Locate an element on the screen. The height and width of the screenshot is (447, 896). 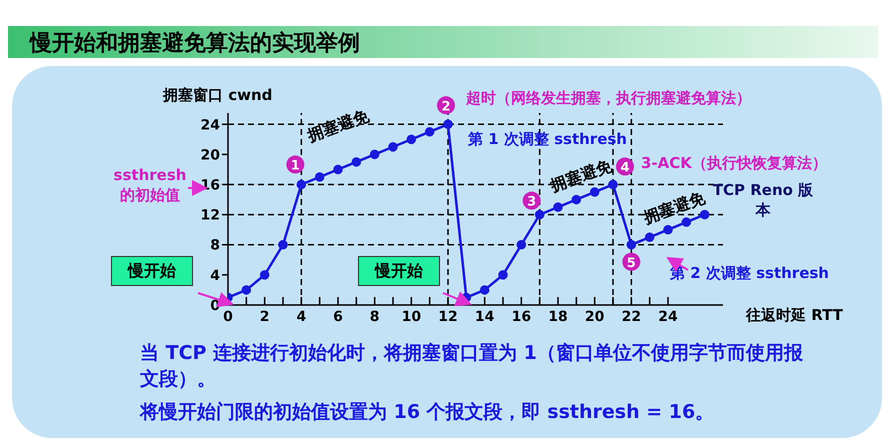
annotation: 慢开始 is located at coordinates (399, 271).